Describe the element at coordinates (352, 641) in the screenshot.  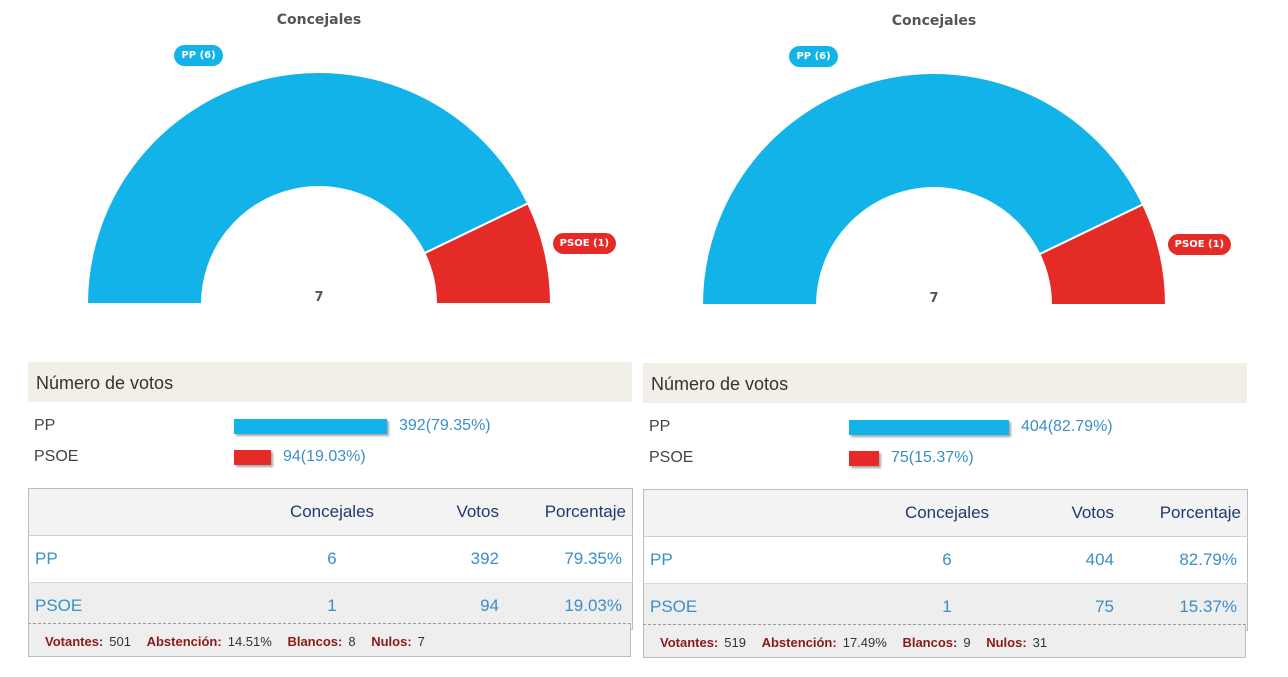
I see `blancos-value: 8` at that location.